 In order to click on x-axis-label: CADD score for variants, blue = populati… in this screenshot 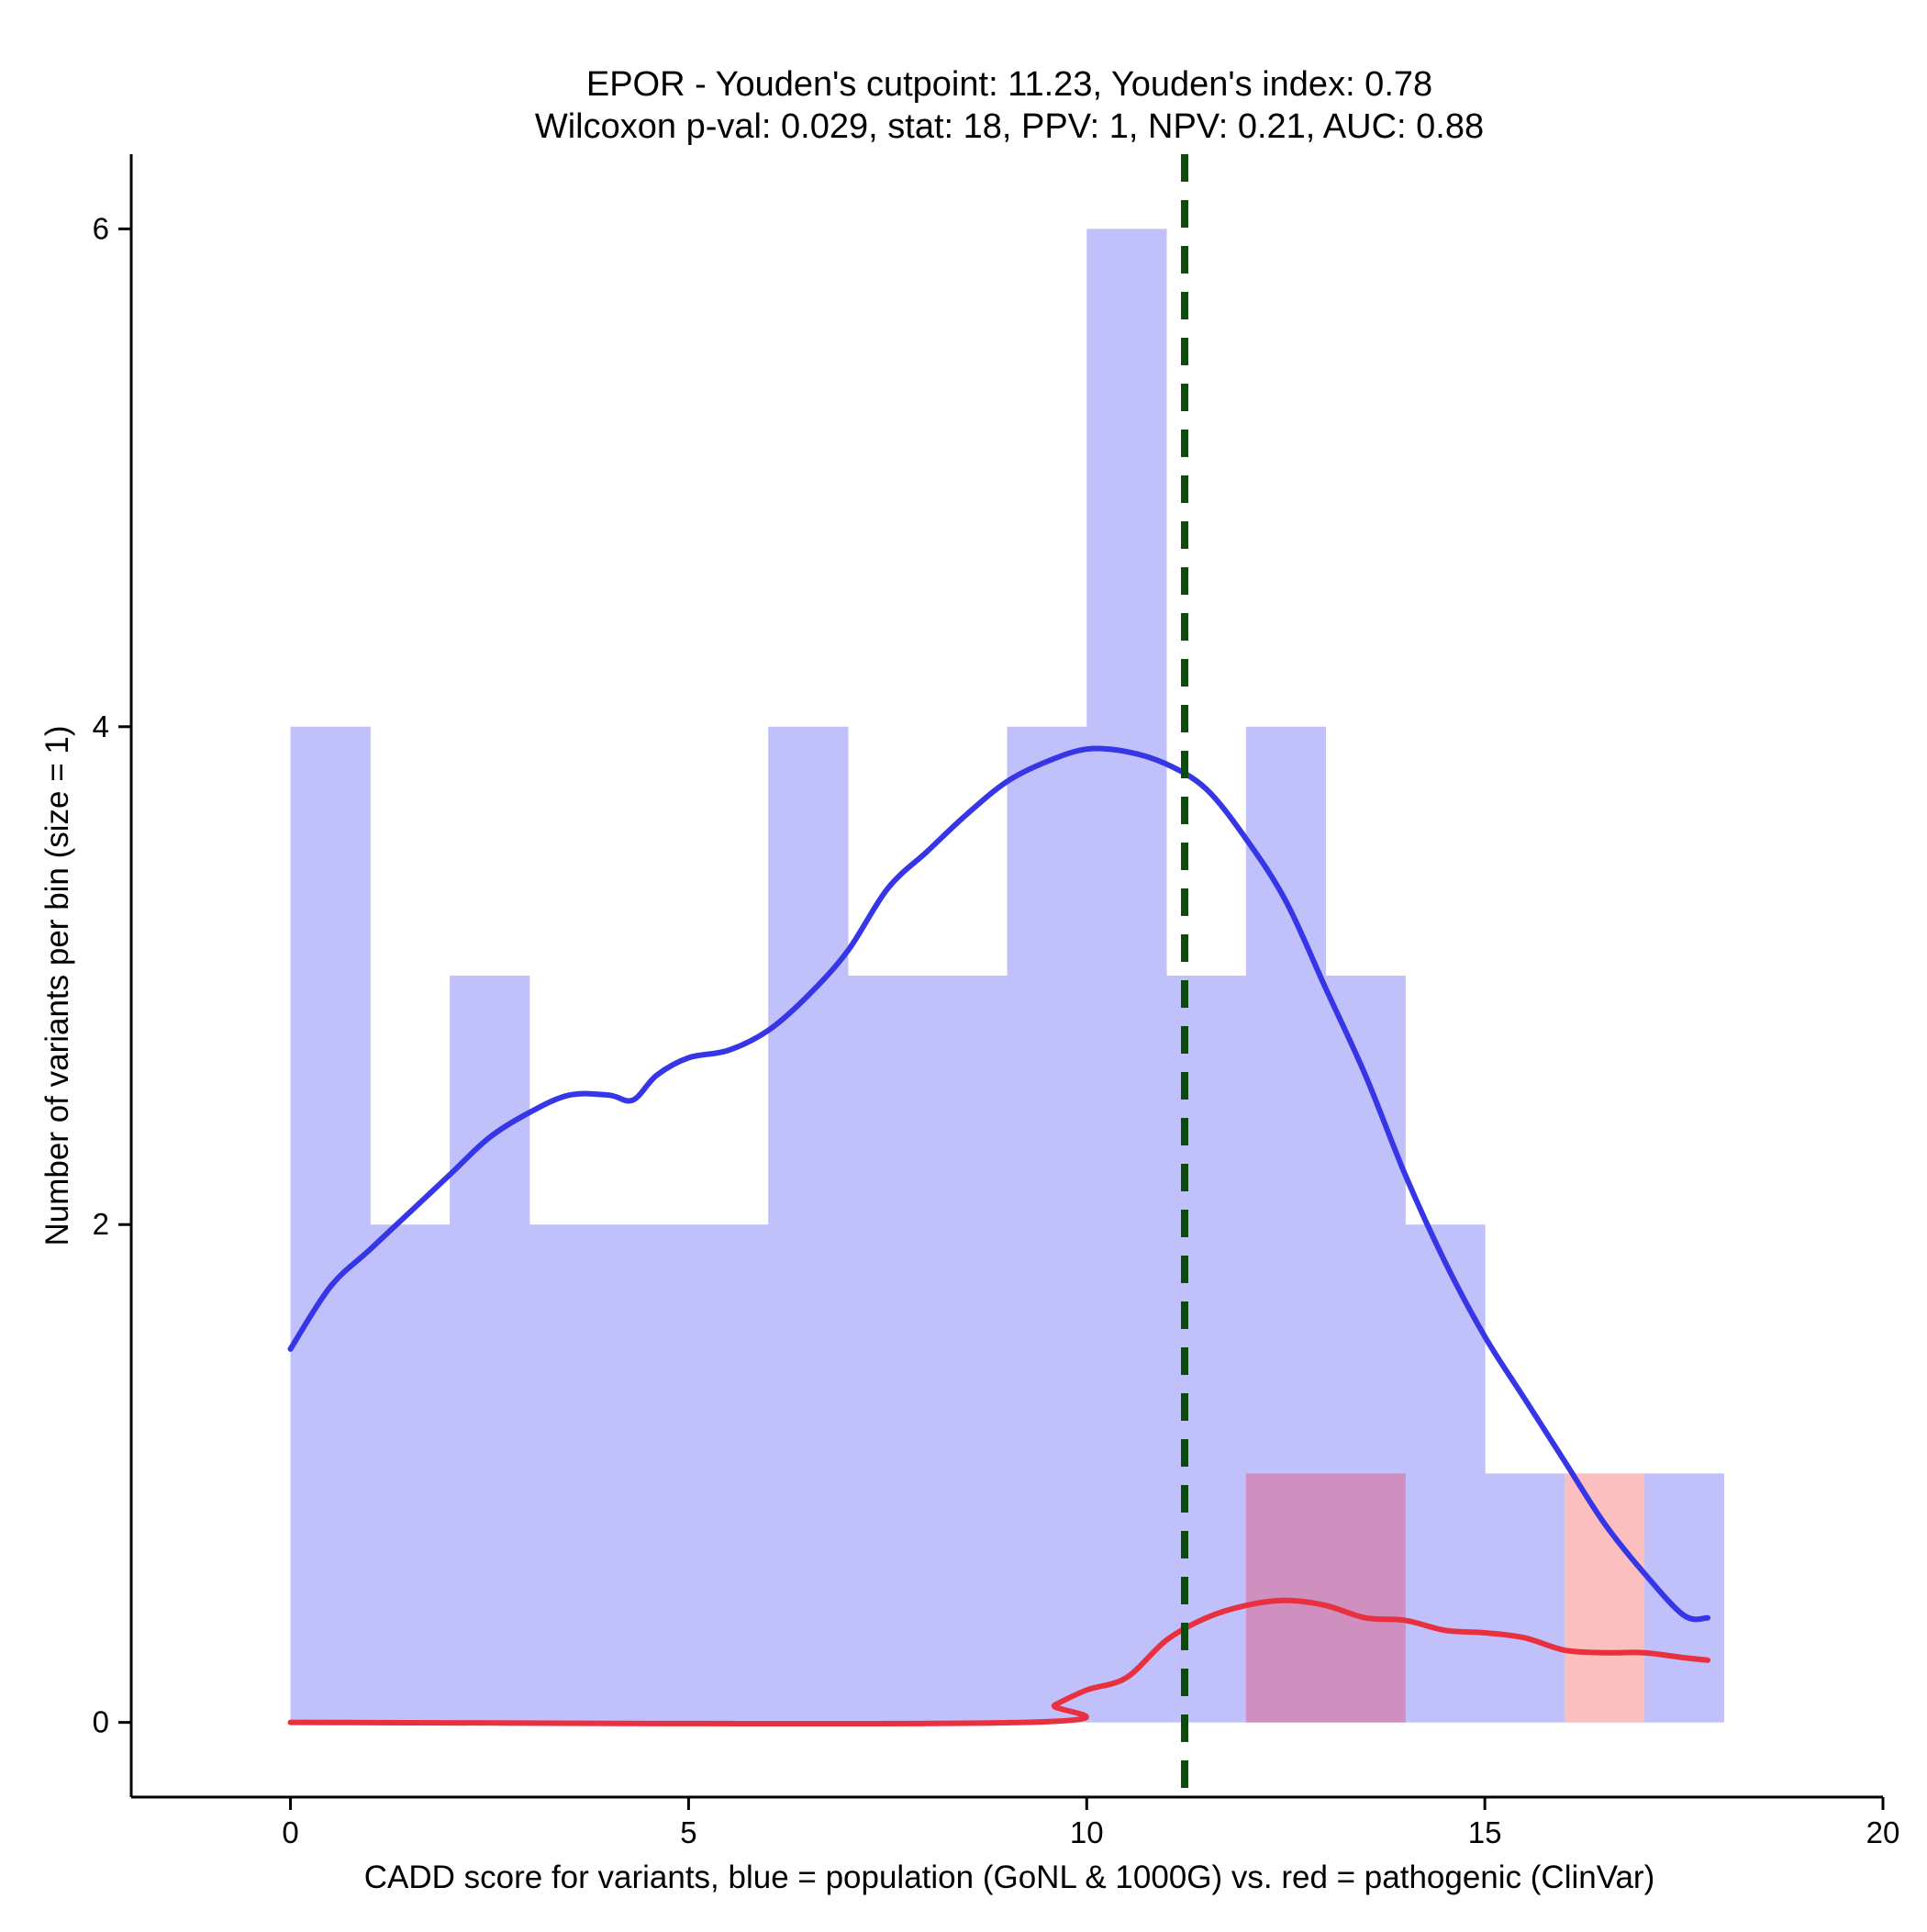, I will do `click(1009, 1877)`.